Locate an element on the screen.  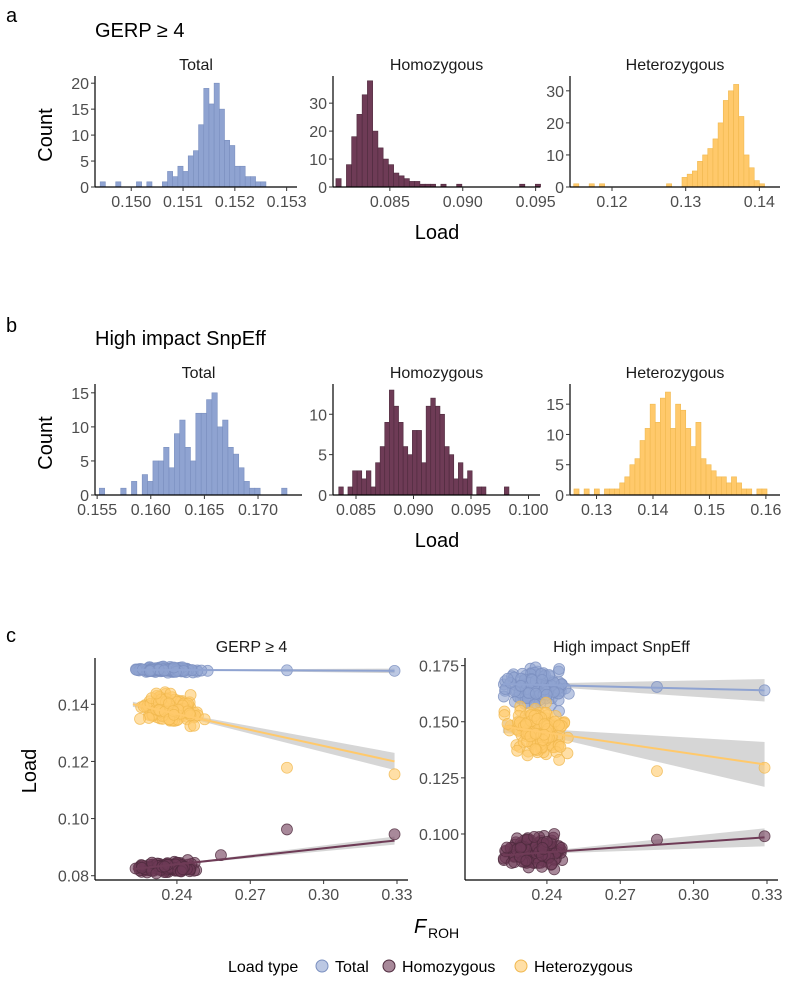
x-tick-label: 0.27 is located at coordinates (620, 895).